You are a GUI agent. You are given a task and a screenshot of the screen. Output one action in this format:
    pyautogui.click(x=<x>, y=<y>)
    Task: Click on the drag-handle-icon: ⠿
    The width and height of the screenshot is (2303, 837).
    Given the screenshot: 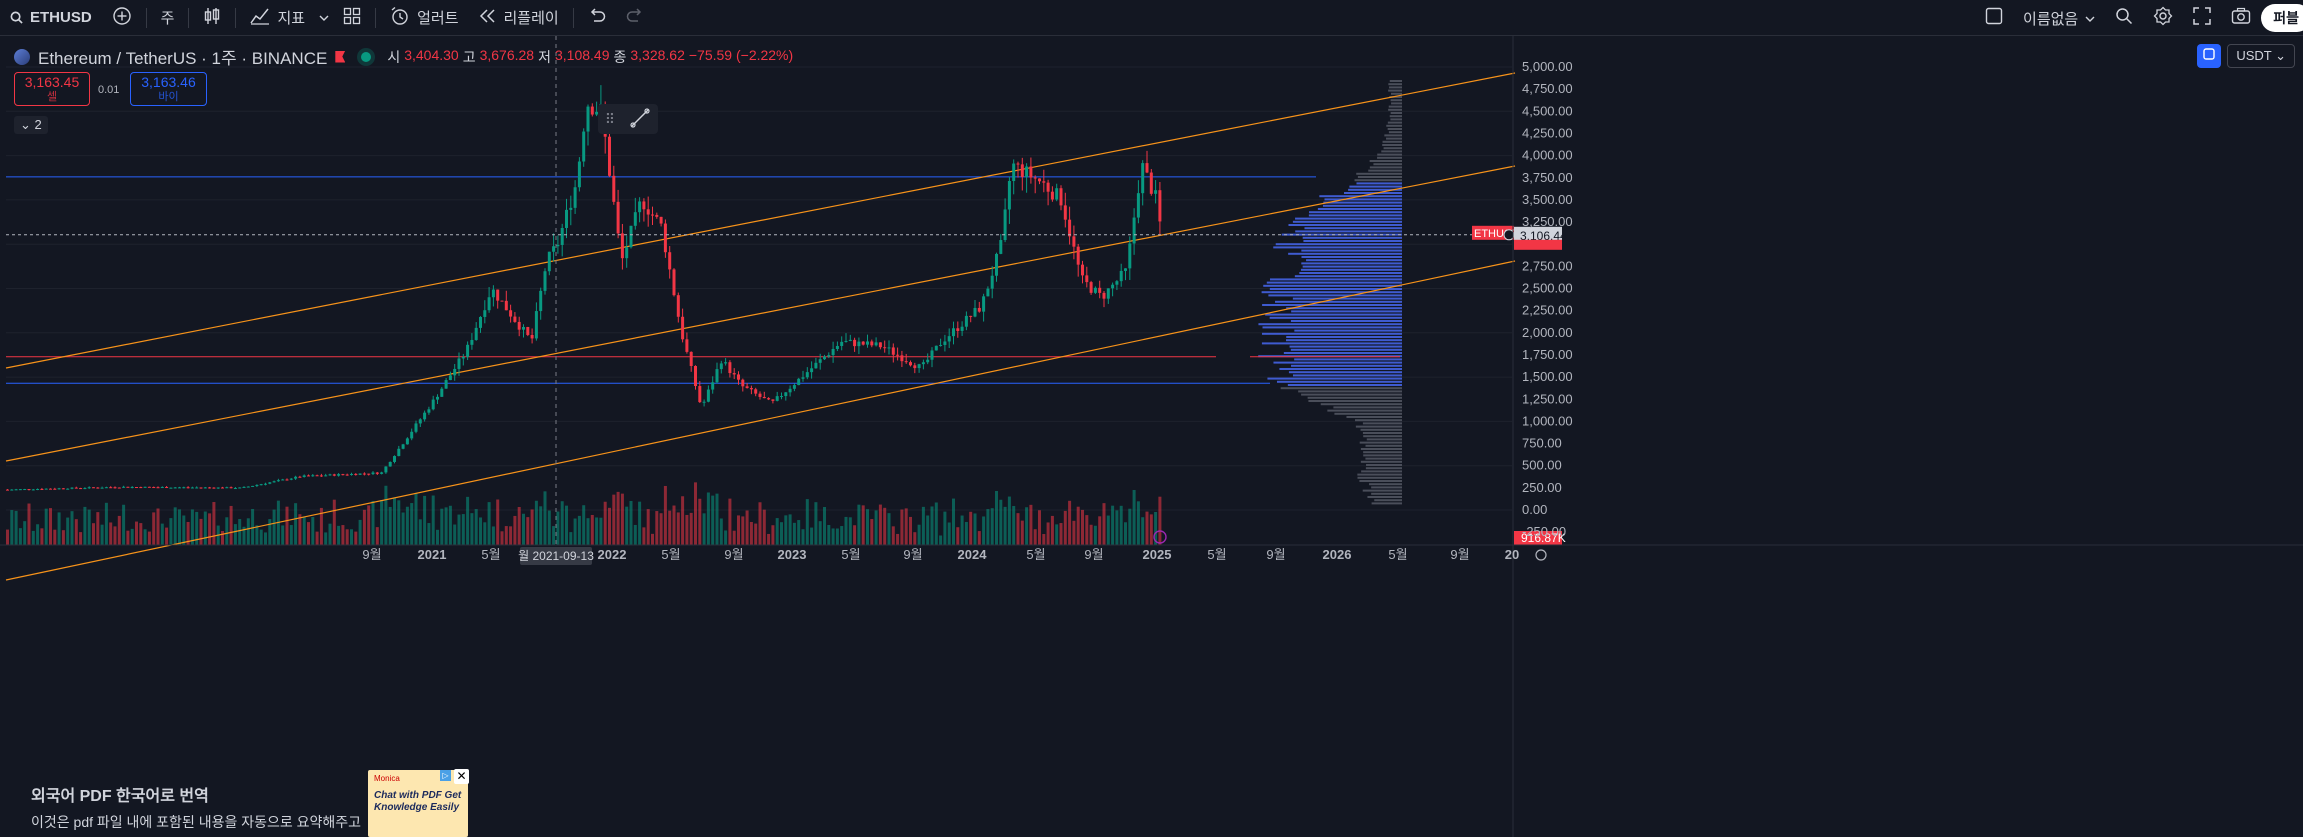 What is the action you would take?
    pyautogui.click(x=610, y=118)
    